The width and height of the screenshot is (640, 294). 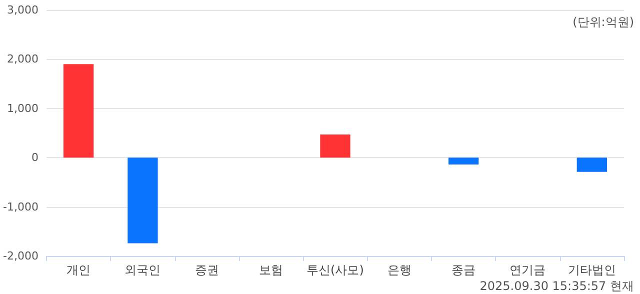 I want to click on y-tick-label: 0, so click(x=34, y=157).